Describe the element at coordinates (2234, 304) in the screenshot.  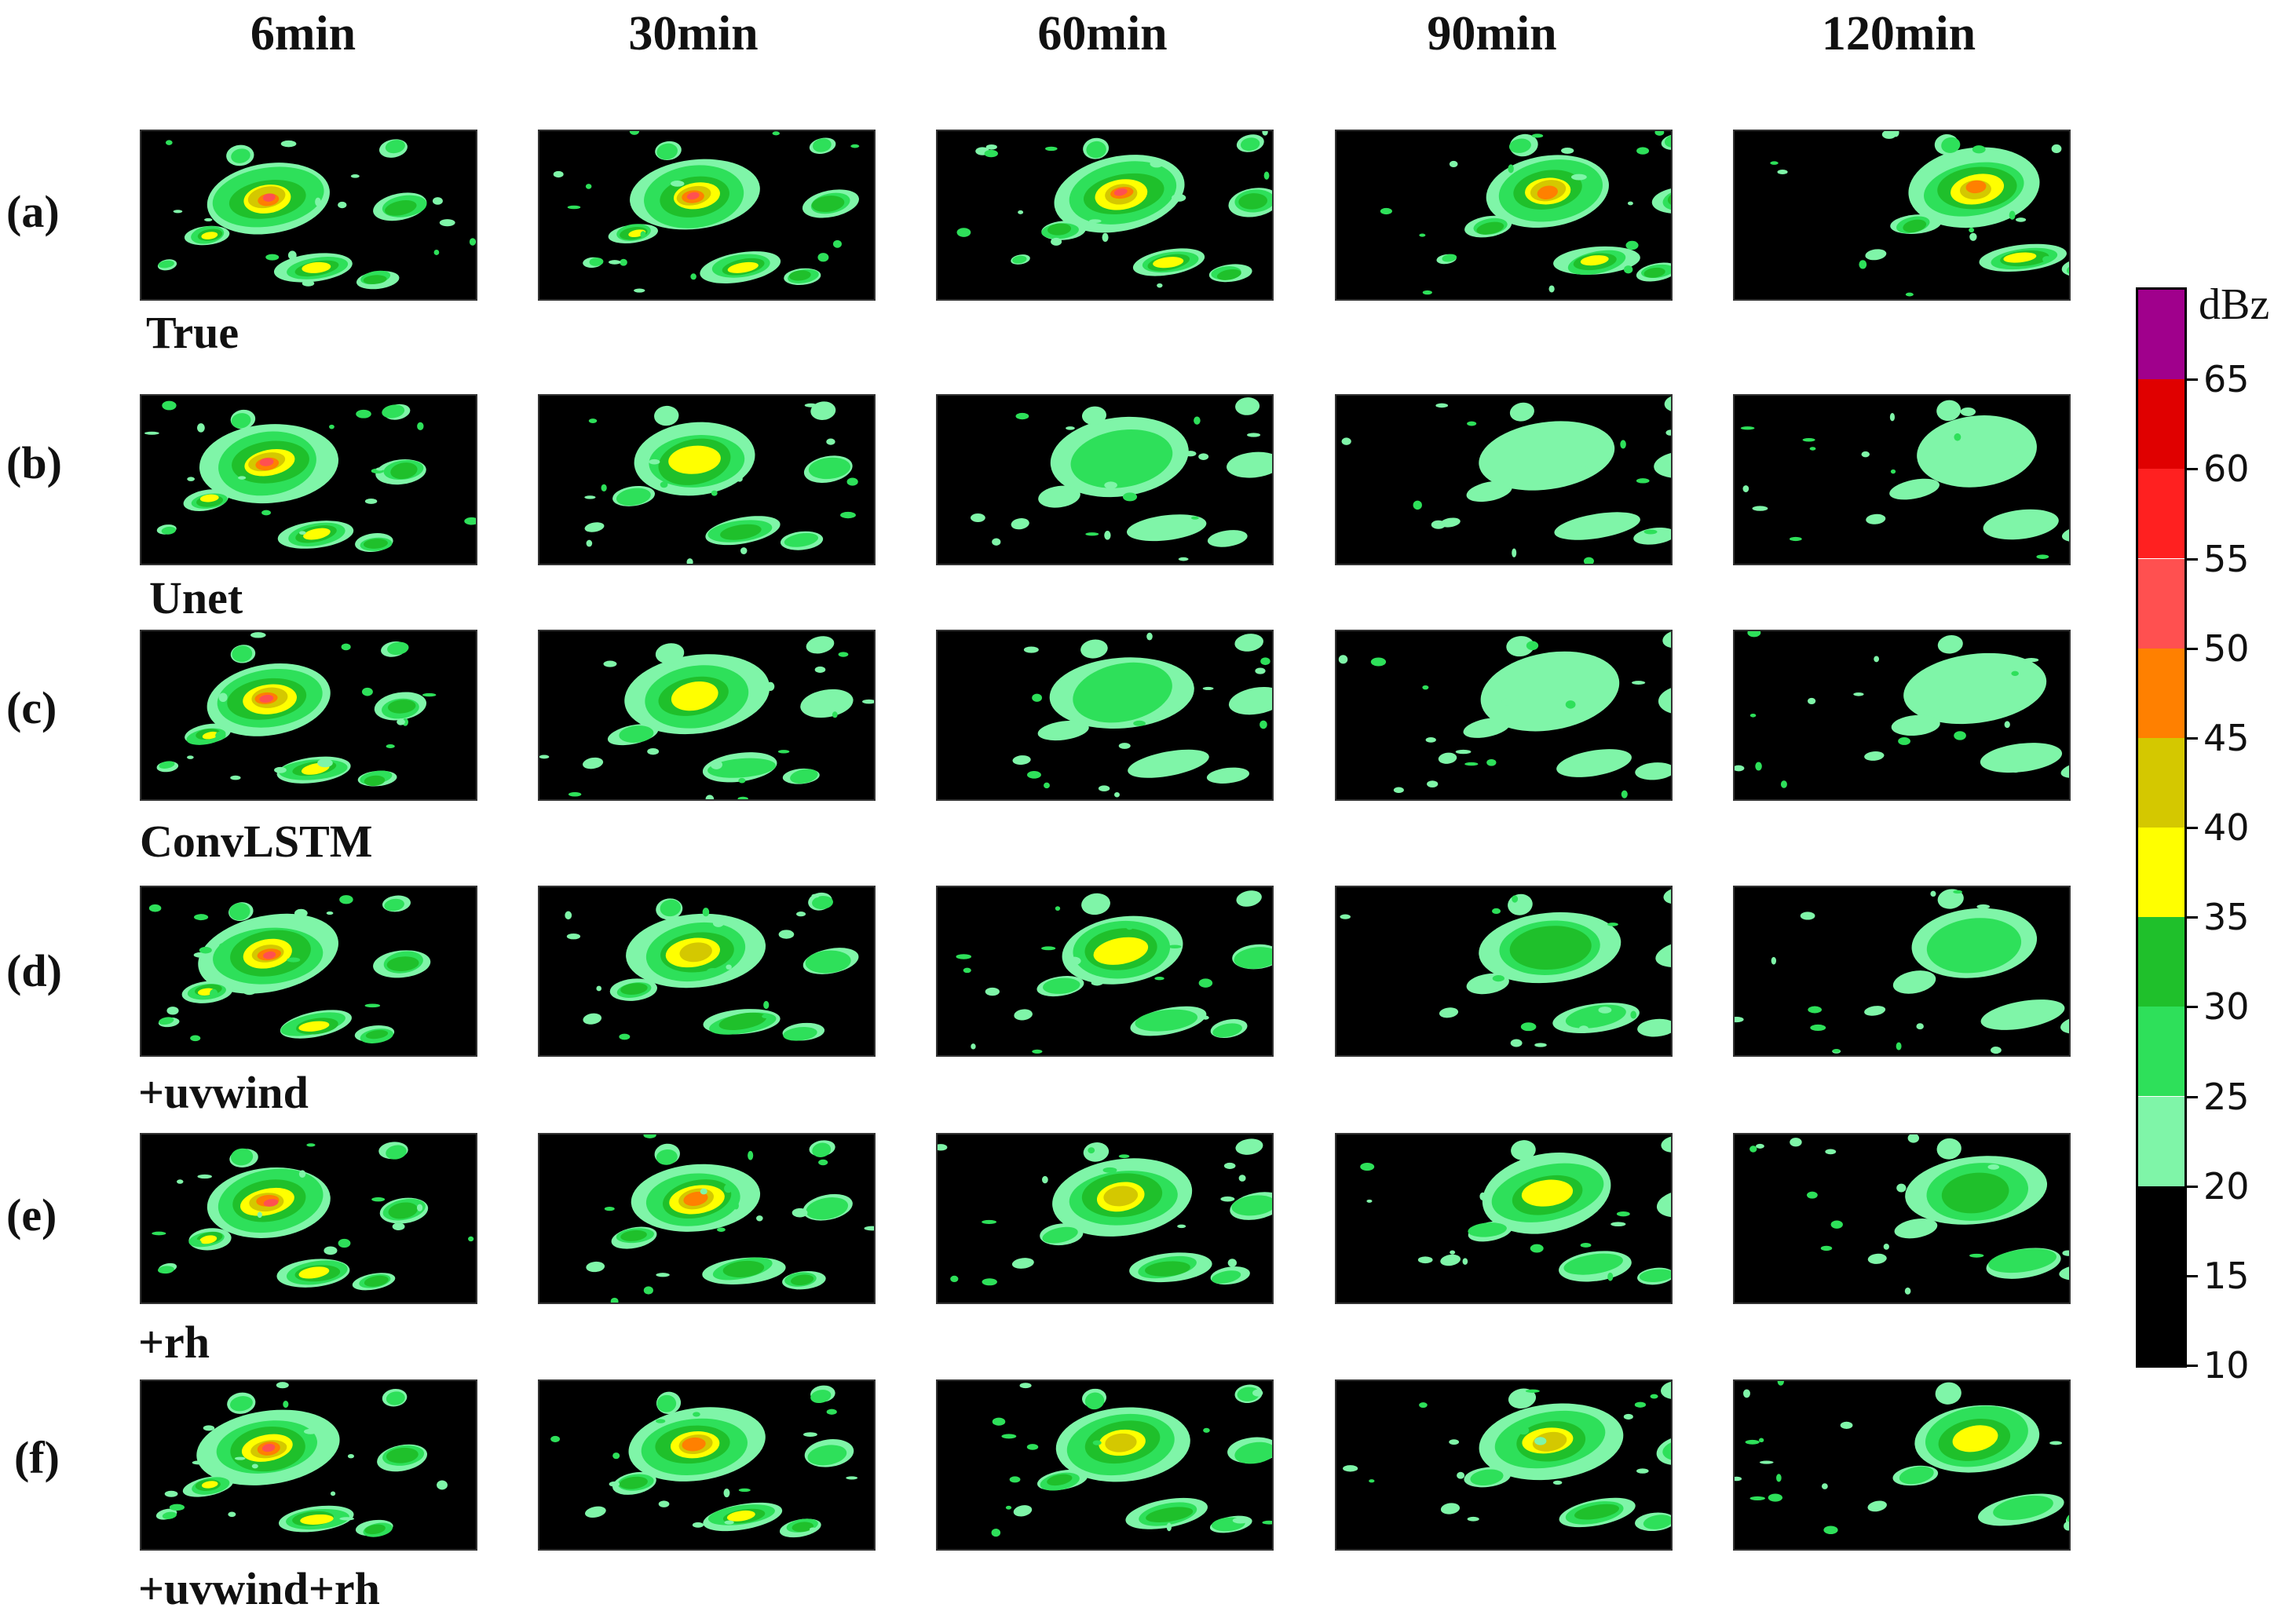
I see `colorbar-unit: dBz` at that location.